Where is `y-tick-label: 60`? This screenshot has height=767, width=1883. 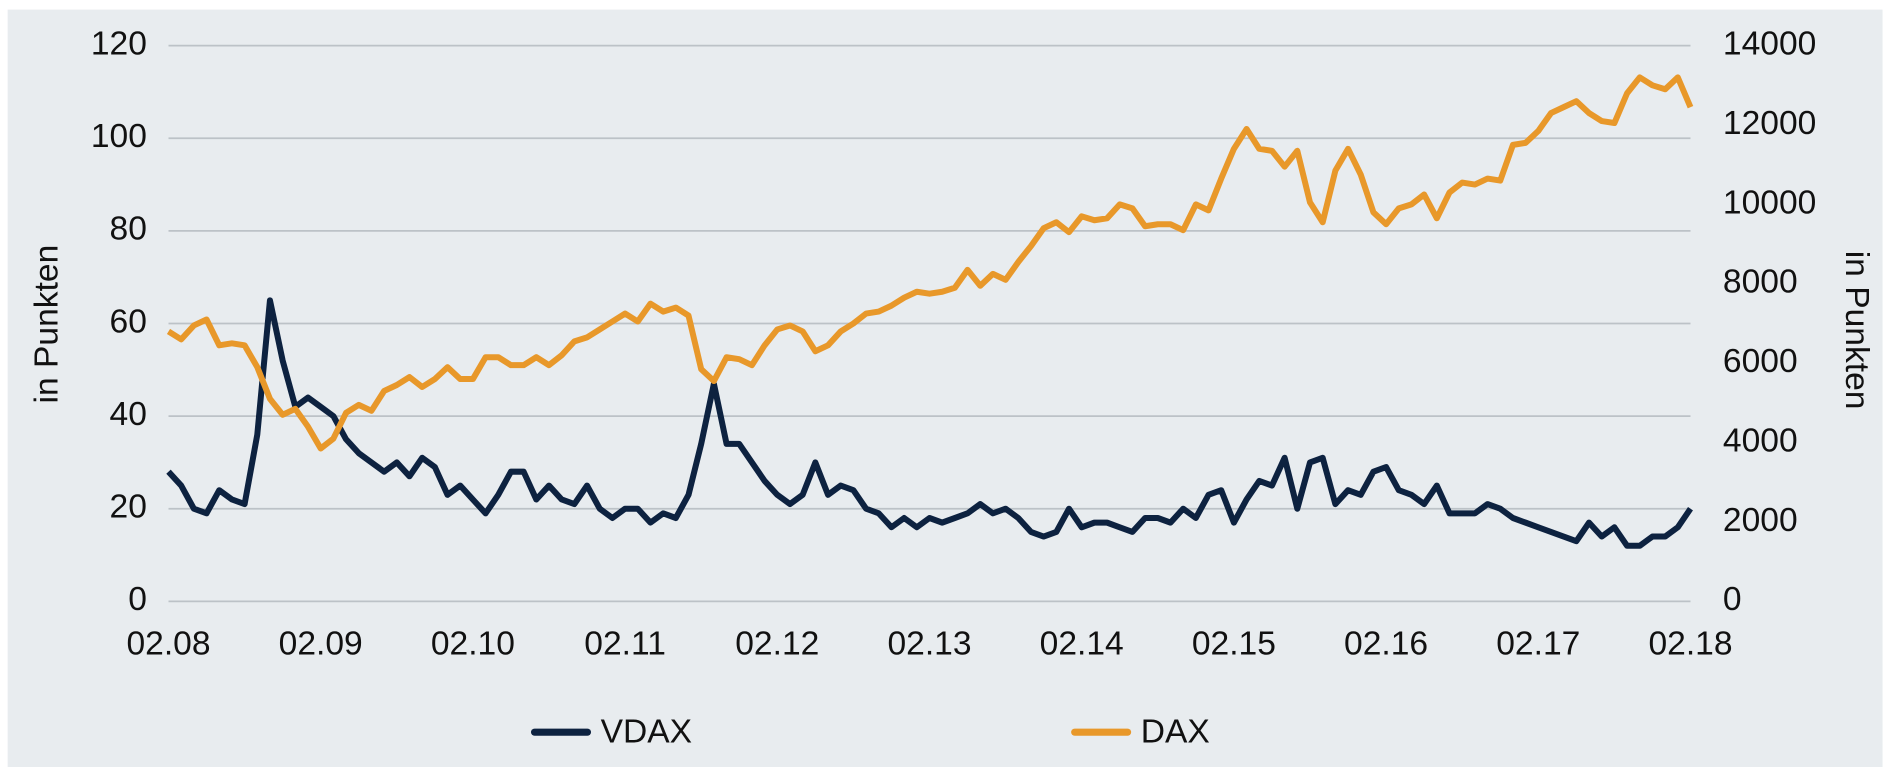 y-tick-label: 60 is located at coordinates (128, 321).